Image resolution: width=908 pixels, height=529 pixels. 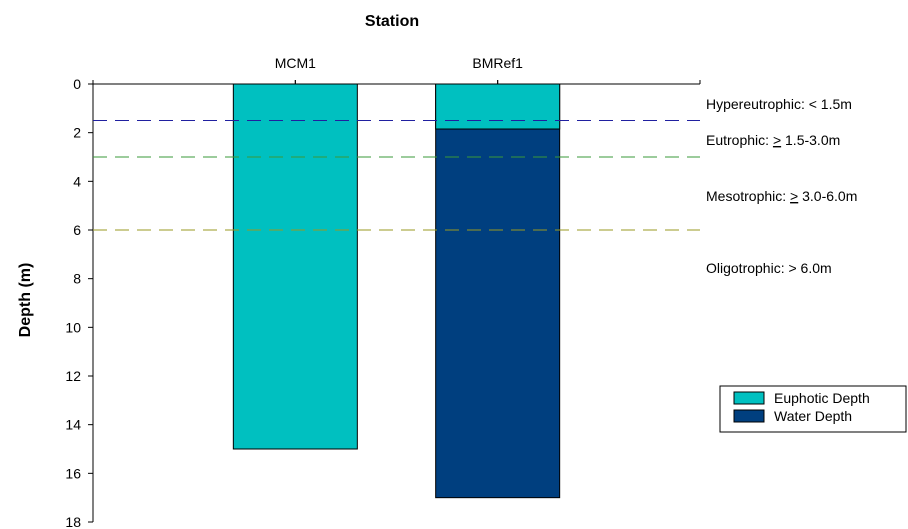 I want to click on bar-euphotic-depth-mcm1, so click(x=295, y=266).